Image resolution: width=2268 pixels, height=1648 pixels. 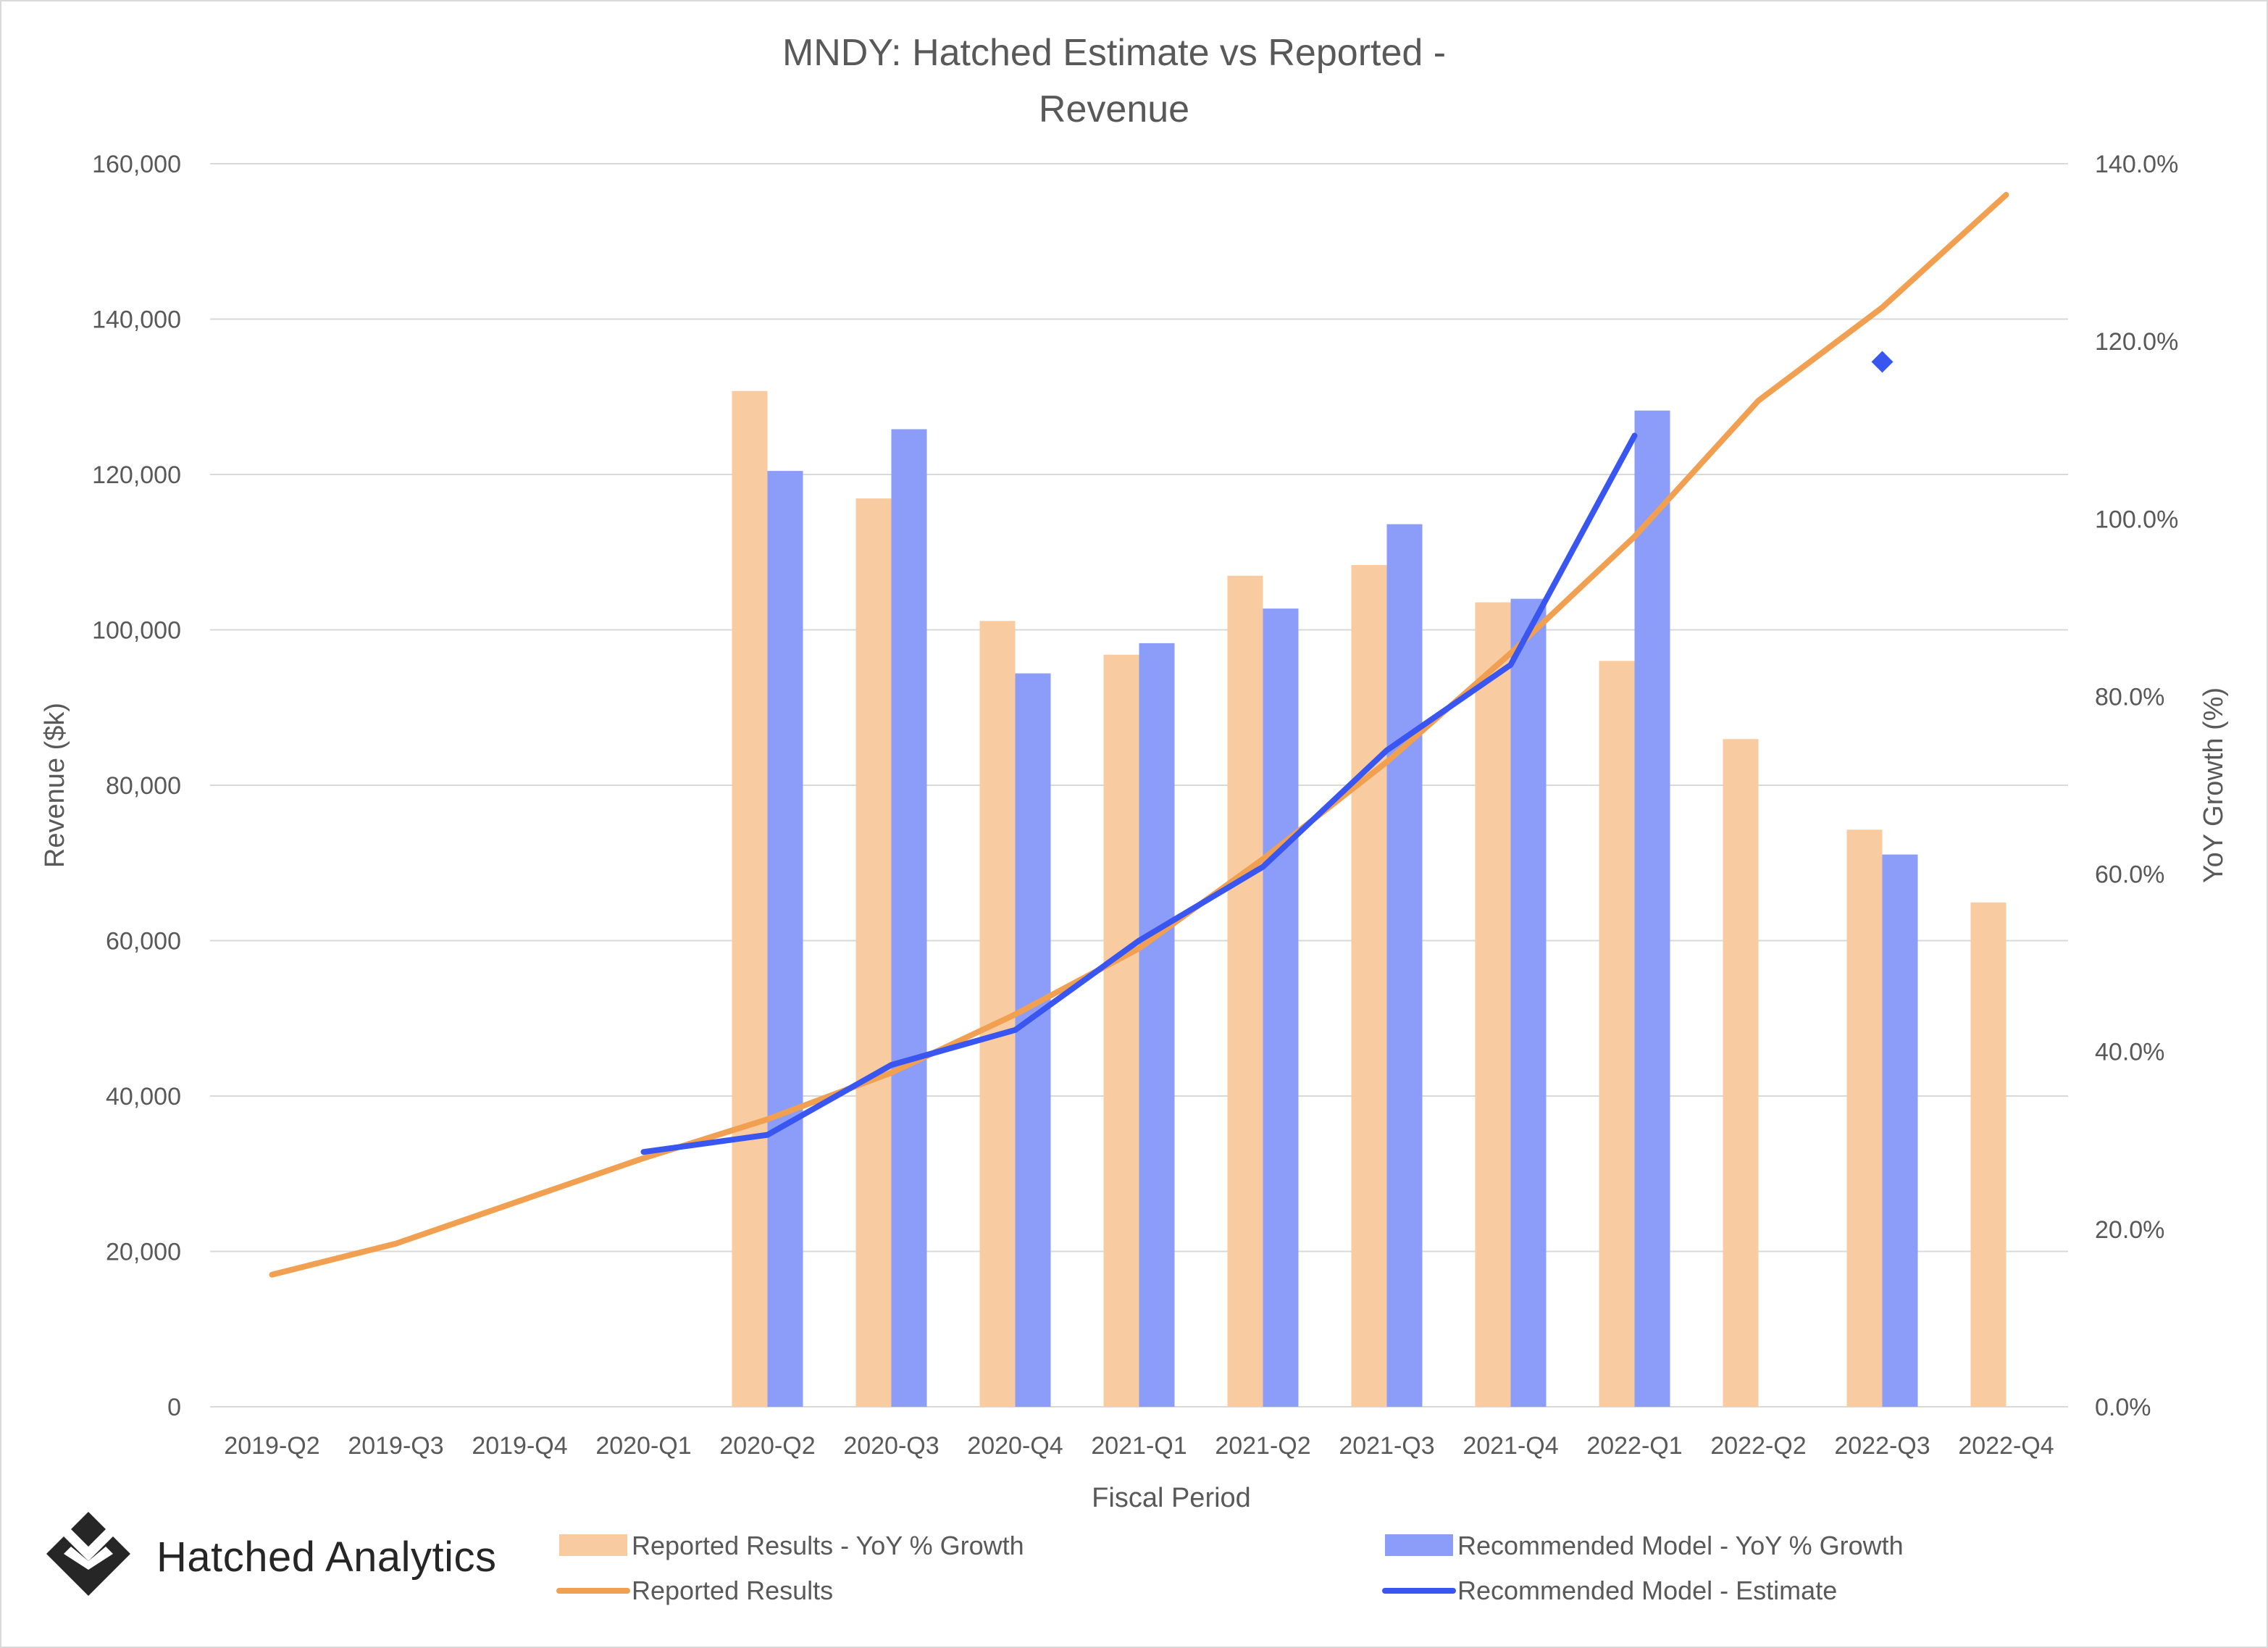 What do you see at coordinates (144, 941) in the screenshot?
I see `left-tick-label: 60,000` at bounding box center [144, 941].